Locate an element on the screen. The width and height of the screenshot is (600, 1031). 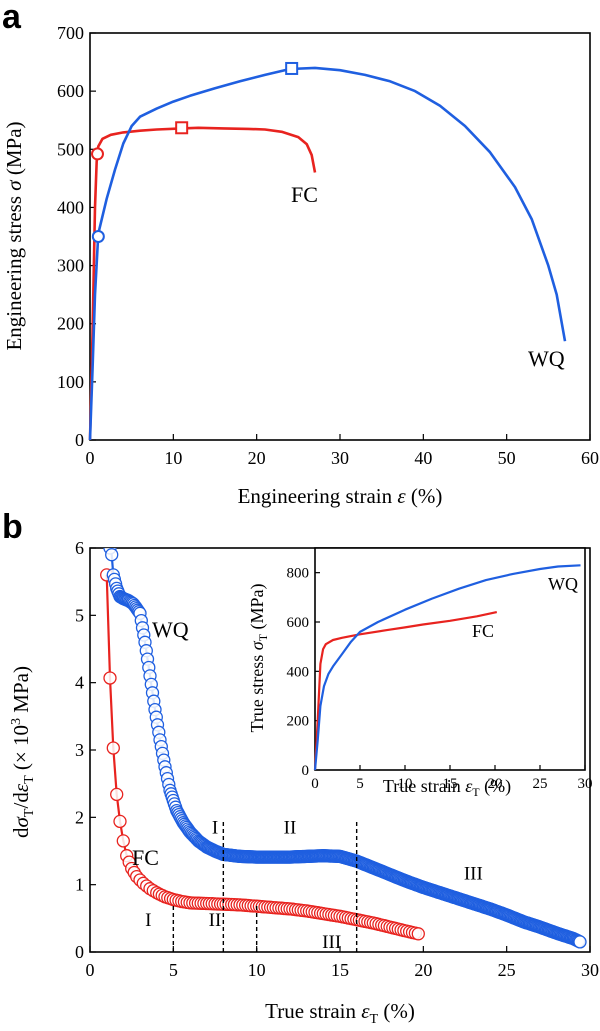
panel-b-fc-stage-label: III is located at coordinates (331, 942).